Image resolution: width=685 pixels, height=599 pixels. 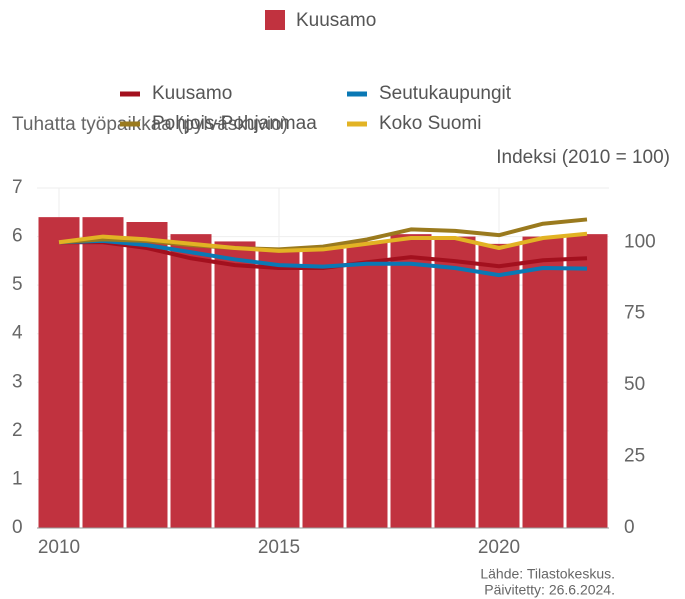 I want to click on updated: Päivitetty: 26.6.2024., so click(x=549, y=590).